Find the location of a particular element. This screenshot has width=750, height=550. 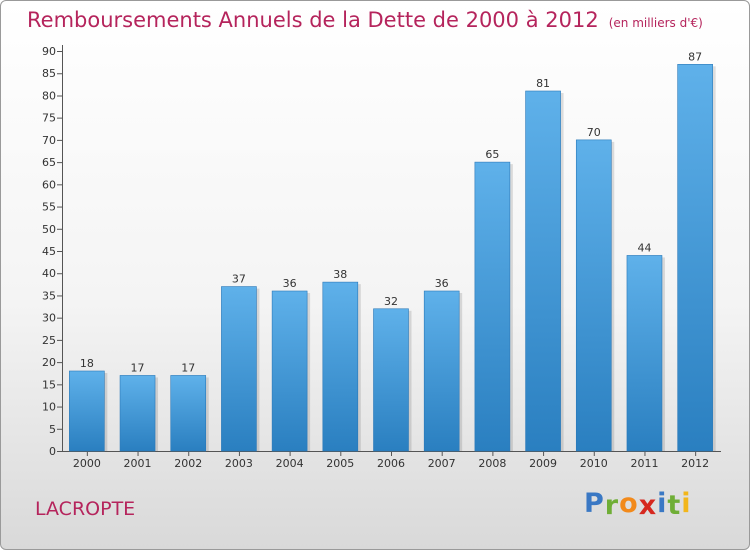

x-tick-label-2010: 2010 is located at coordinates (594, 463).